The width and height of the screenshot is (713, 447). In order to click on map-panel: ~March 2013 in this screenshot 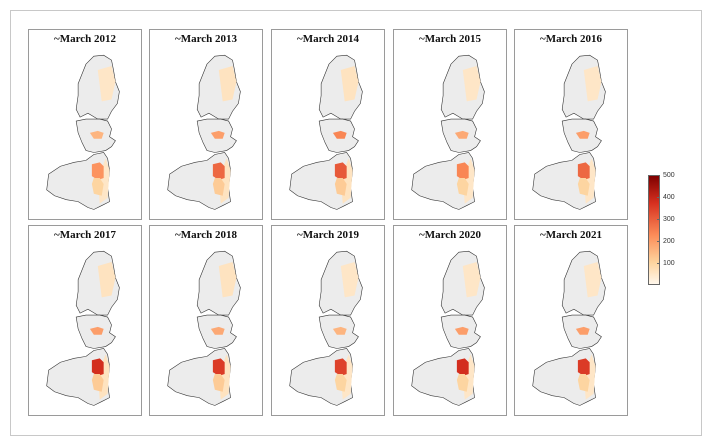, I will do `click(206, 124)`.